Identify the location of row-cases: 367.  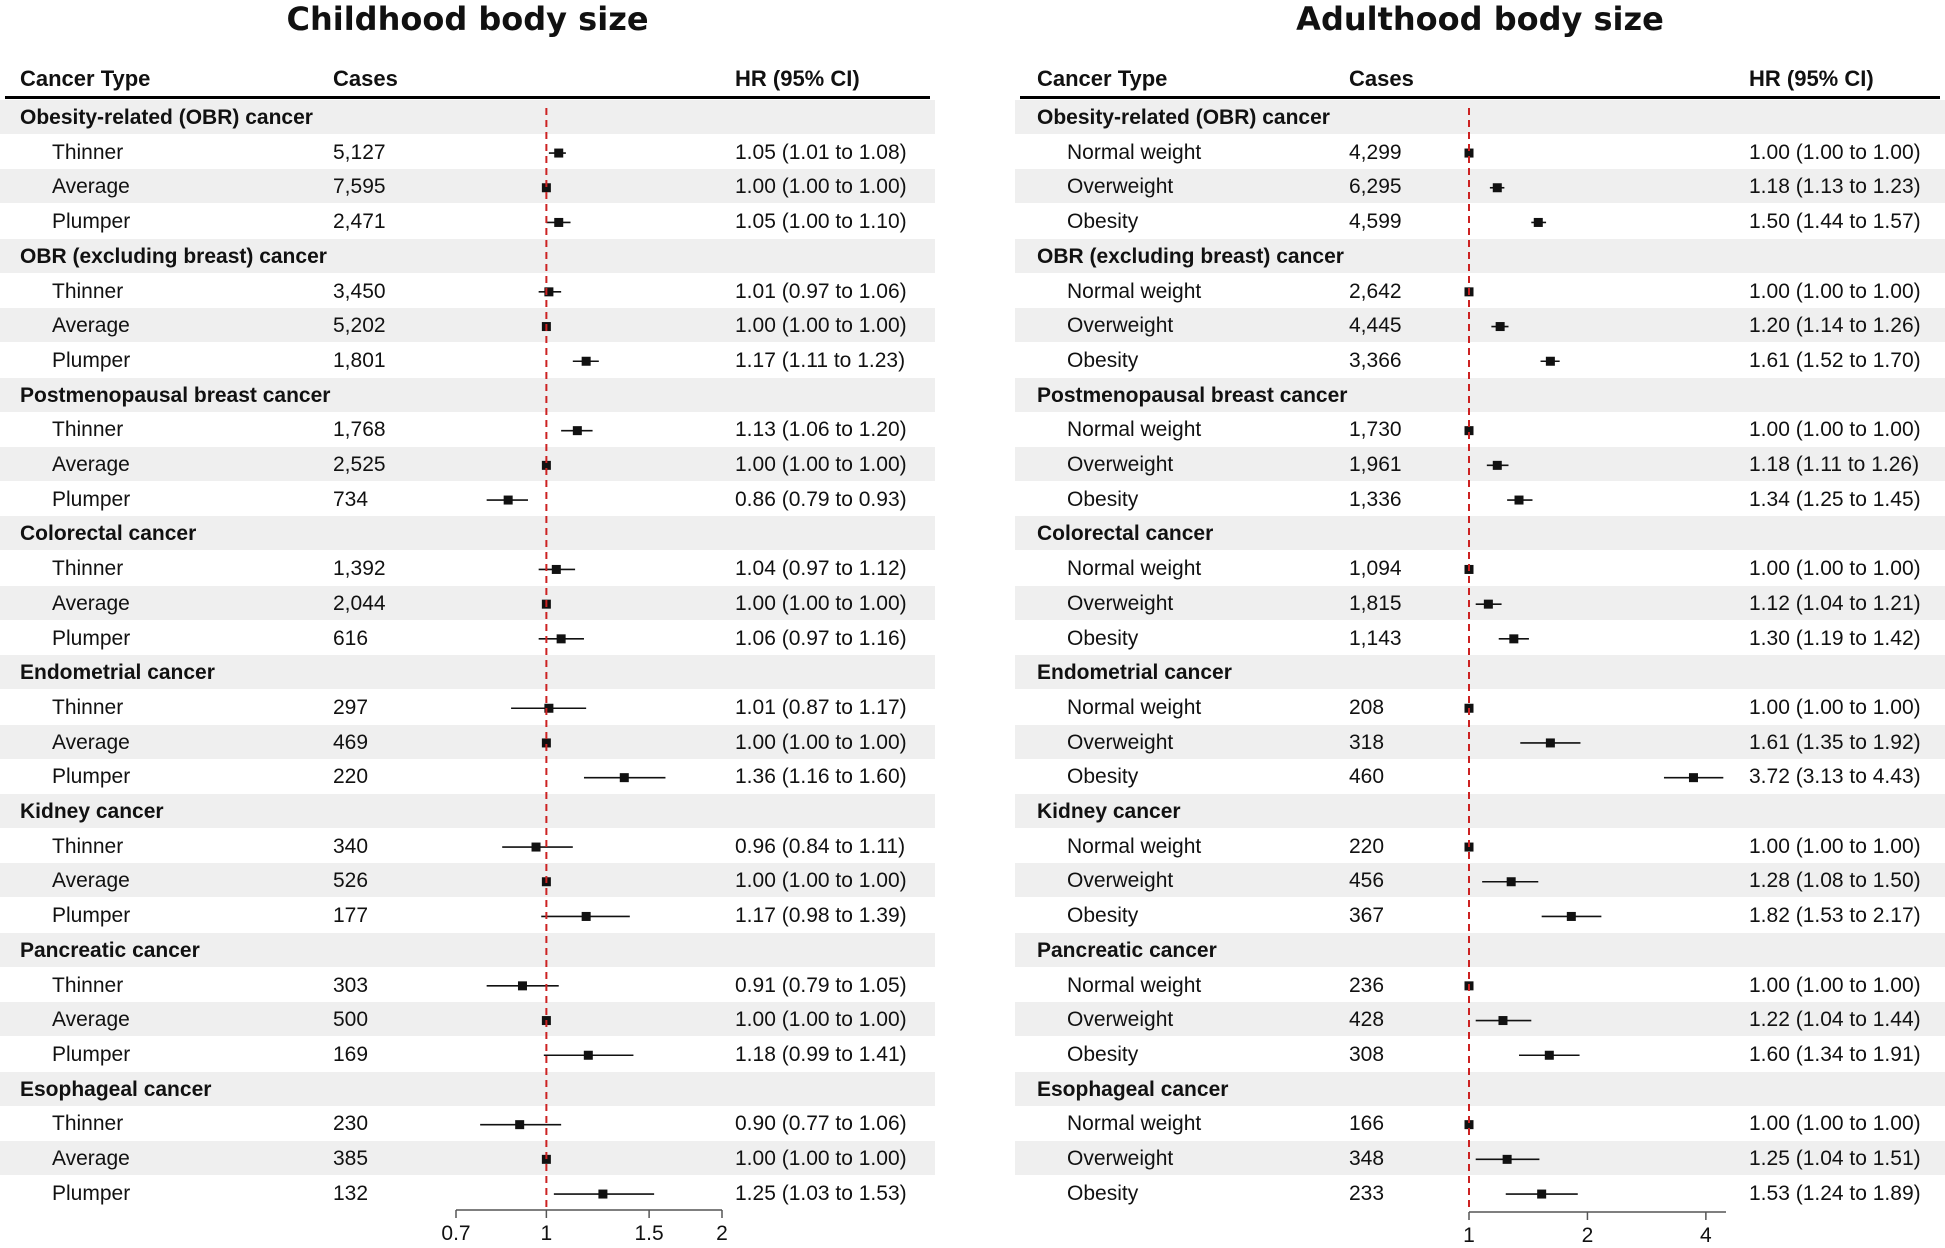
(1367, 916).